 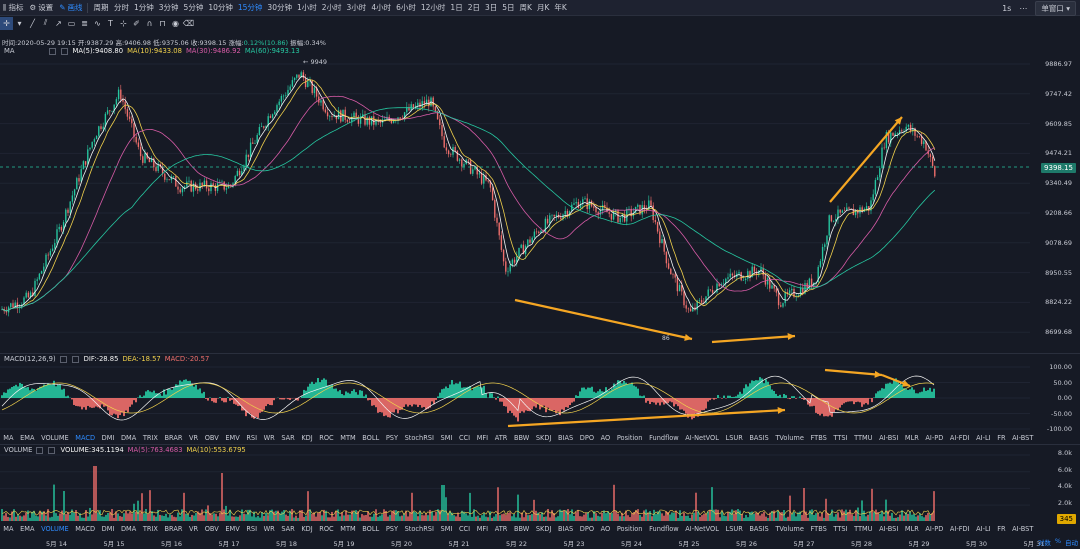 What do you see at coordinates (934, 529) in the screenshot?
I see `bottom-tab-ai-pd: AI-PD` at bounding box center [934, 529].